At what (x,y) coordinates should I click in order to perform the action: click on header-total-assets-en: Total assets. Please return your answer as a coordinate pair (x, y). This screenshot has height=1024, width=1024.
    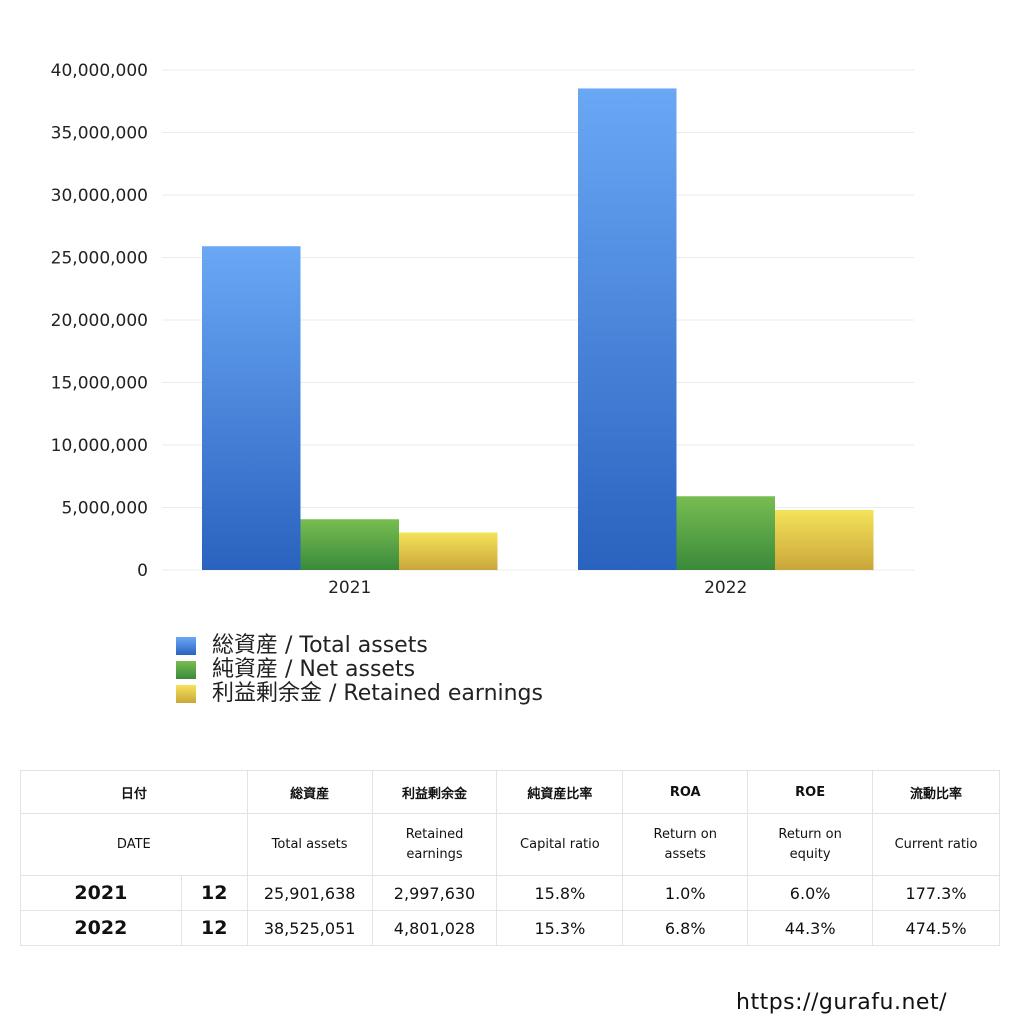
    Looking at the image, I should click on (309, 844).